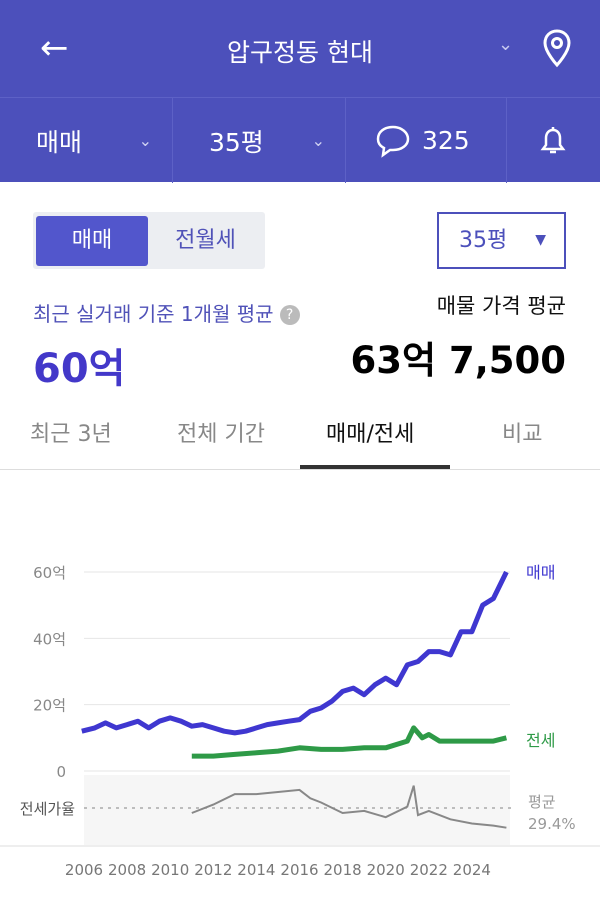 The height and width of the screenshot is (897, 600). I want to click on size-dropdown: 35평 ⌄, so click(259, 140).